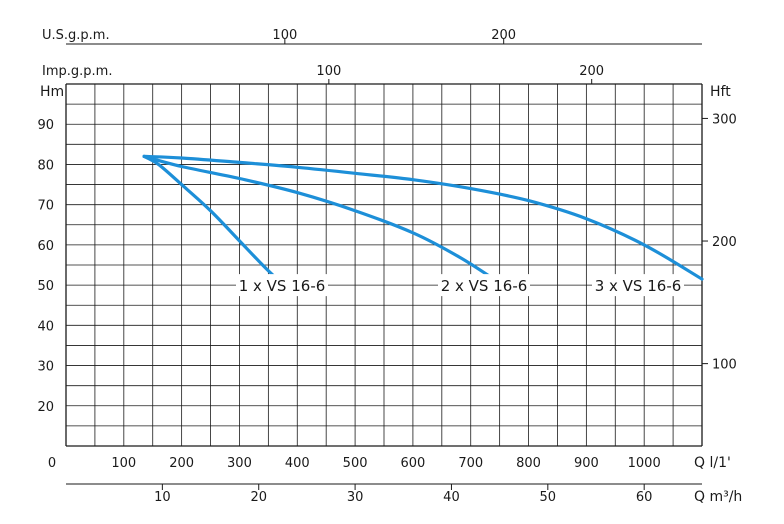 The width and height of the screenshot is (784, 524). What do you see at coordinates (45, 246) in the screenshot?
I see `y-tick-label: 60` at bounding box center [45, 246].